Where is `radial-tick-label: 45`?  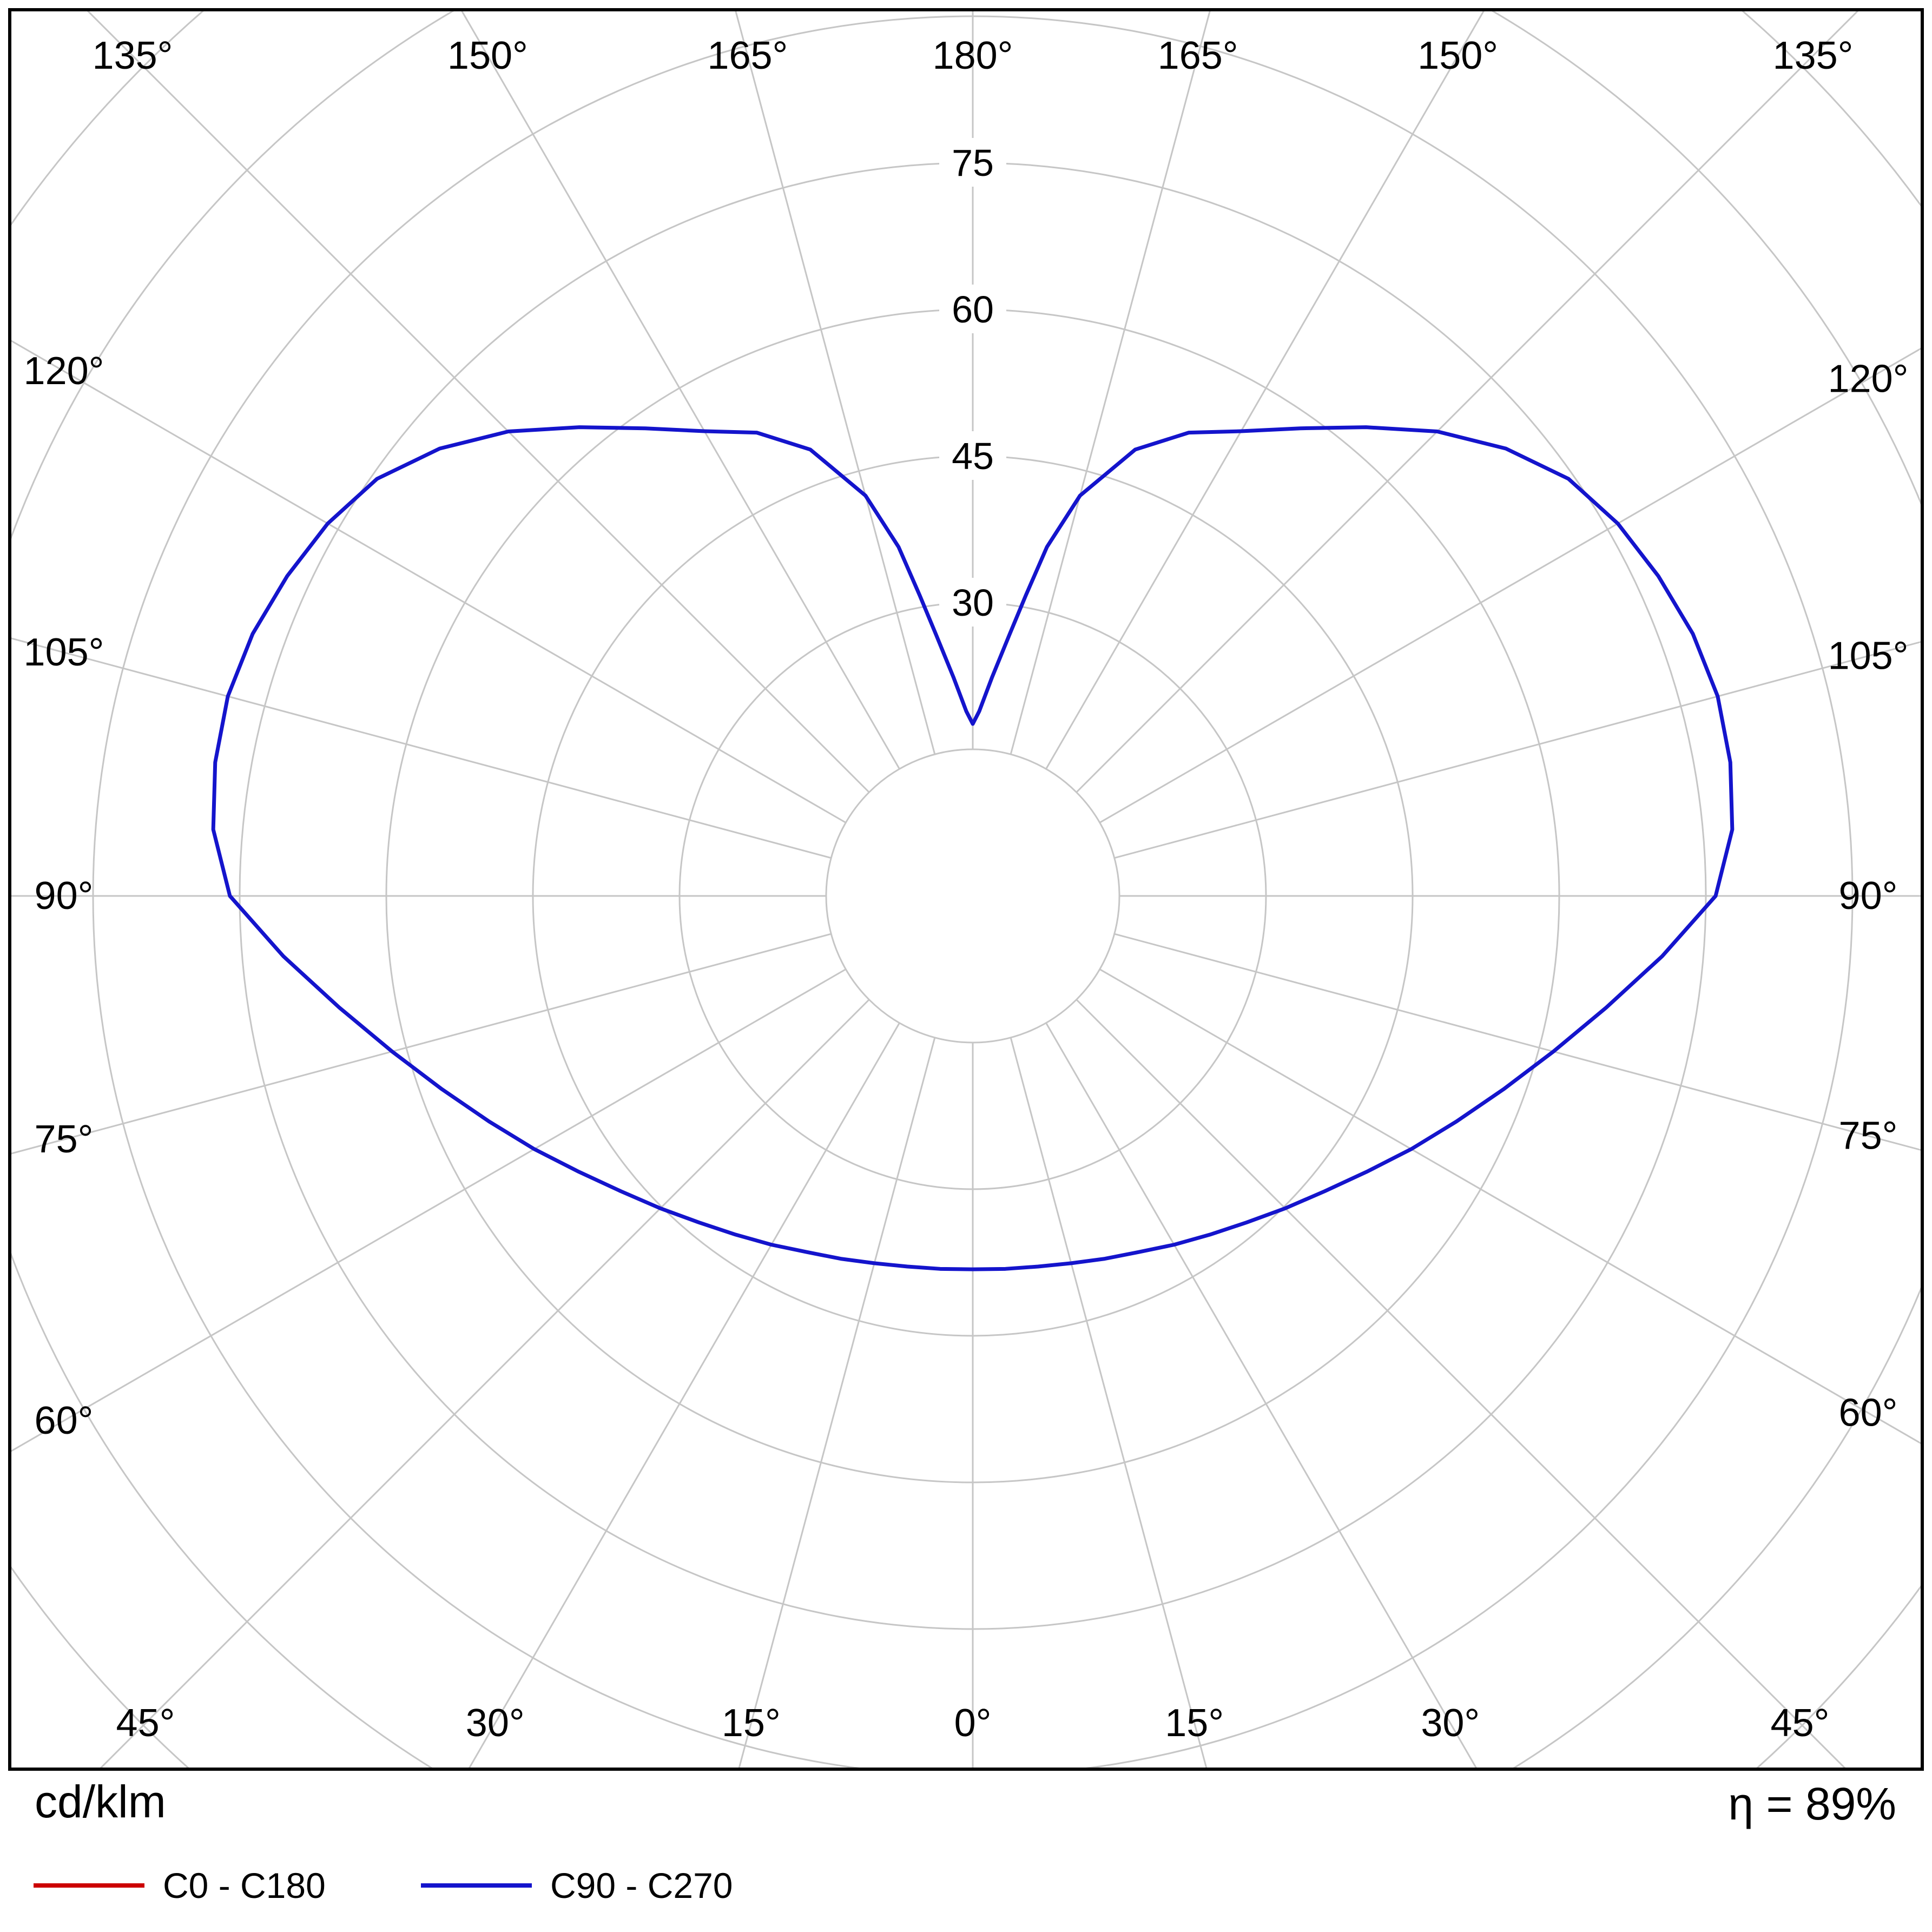 radial-tick-label: 45 is located at coordinates (973, 456).